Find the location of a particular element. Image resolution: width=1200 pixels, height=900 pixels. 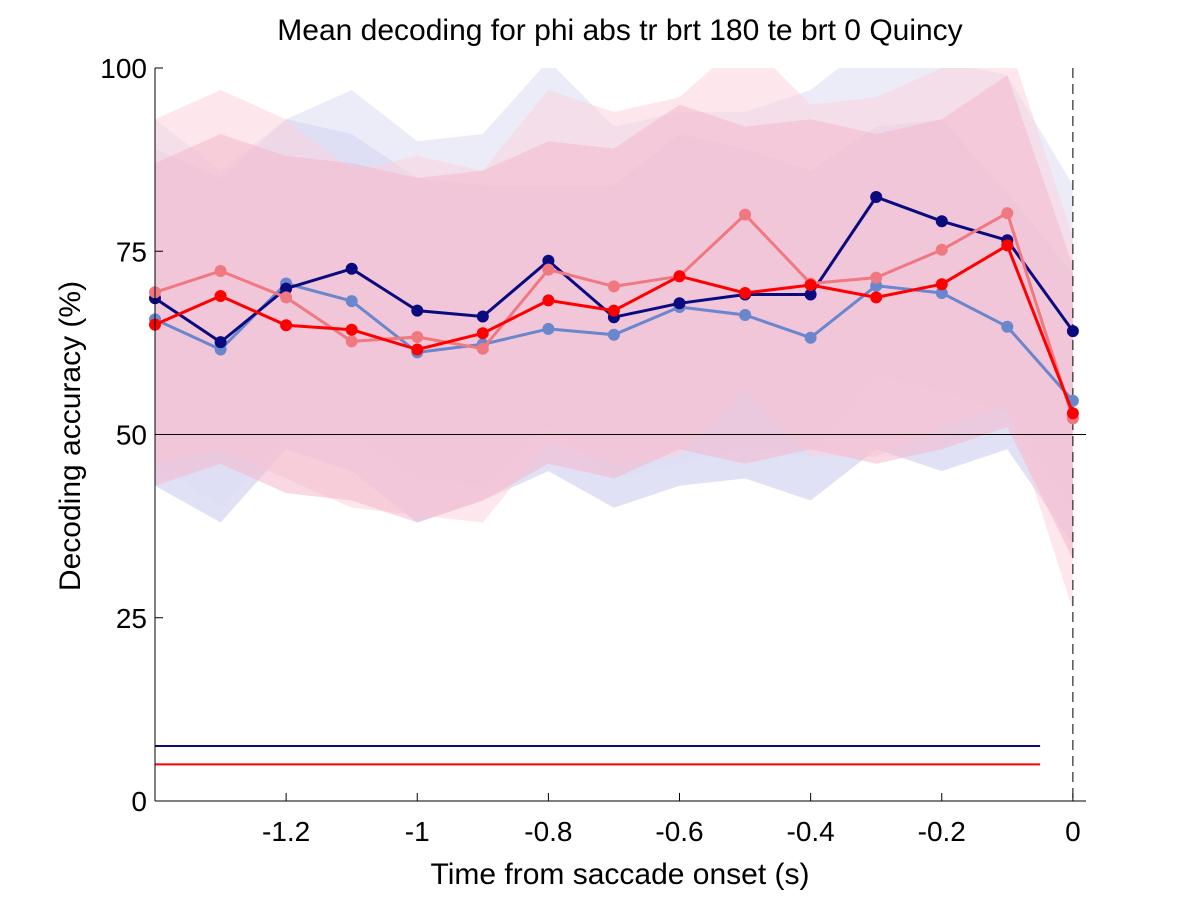

y-tick-label: 50 is located at coordinates (131, 435).